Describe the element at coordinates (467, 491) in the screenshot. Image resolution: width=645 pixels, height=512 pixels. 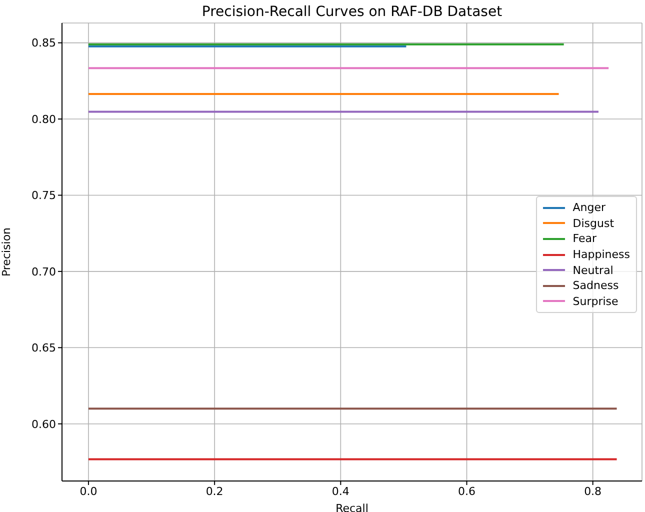
I see `x-tick-label: 0.6` at that location.